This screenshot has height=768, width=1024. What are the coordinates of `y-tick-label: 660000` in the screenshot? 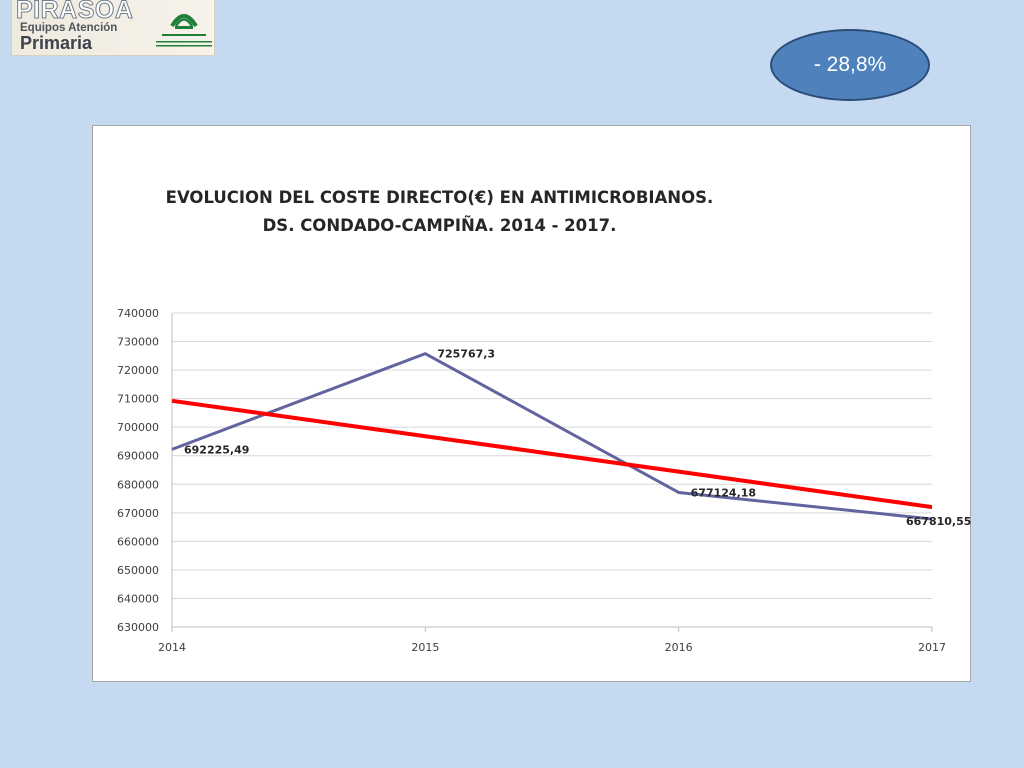 It's located at (138, 541).